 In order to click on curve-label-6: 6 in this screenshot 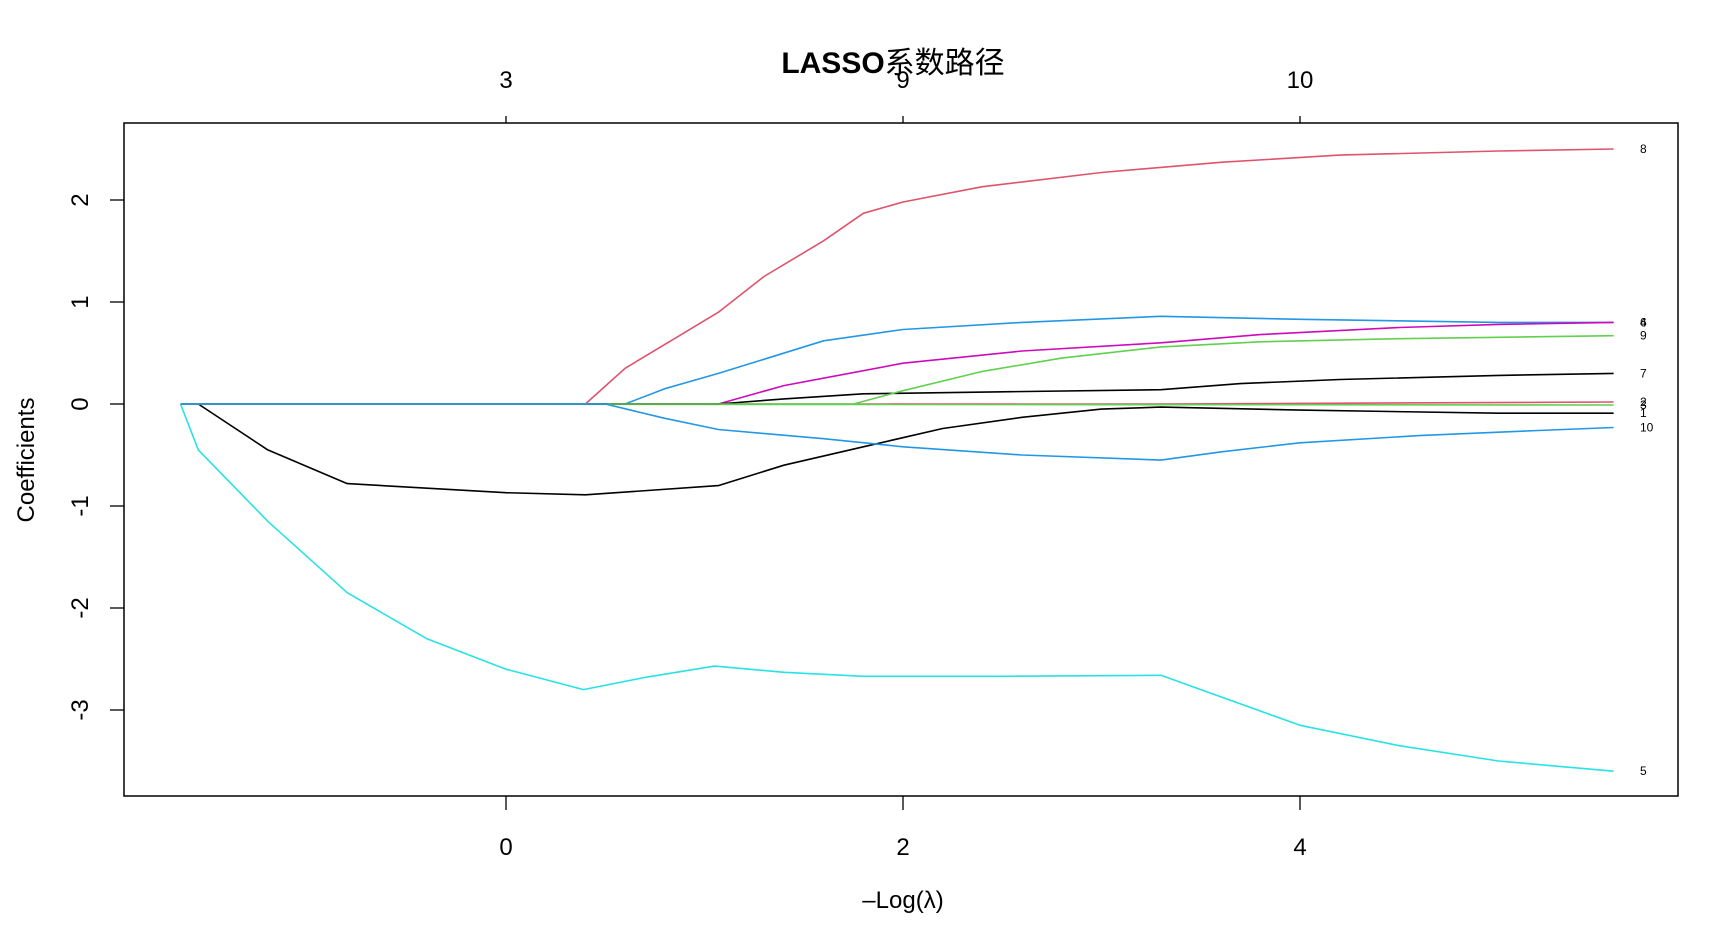, I will do `click(1643, 322)`.